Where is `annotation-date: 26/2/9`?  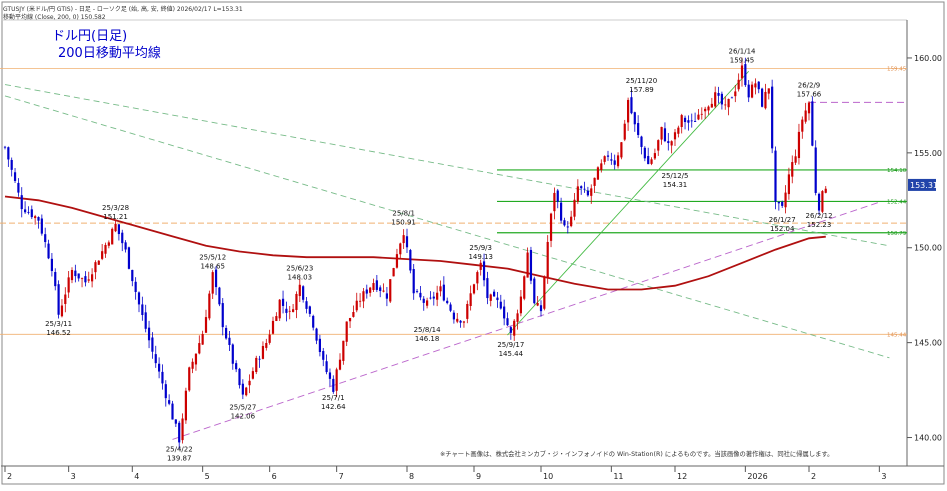
annotation-date: 26/2/9 is located at coordinates (809, 85).